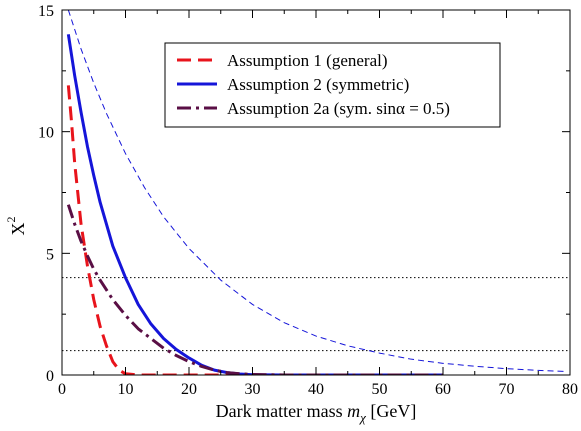 Image resolution: width=581 pixels, height=431 pixels. What do you see at coordinates (253, 389) in the screenshot?
I see `x-tick-label: 30` at bounding box center [253, 389].